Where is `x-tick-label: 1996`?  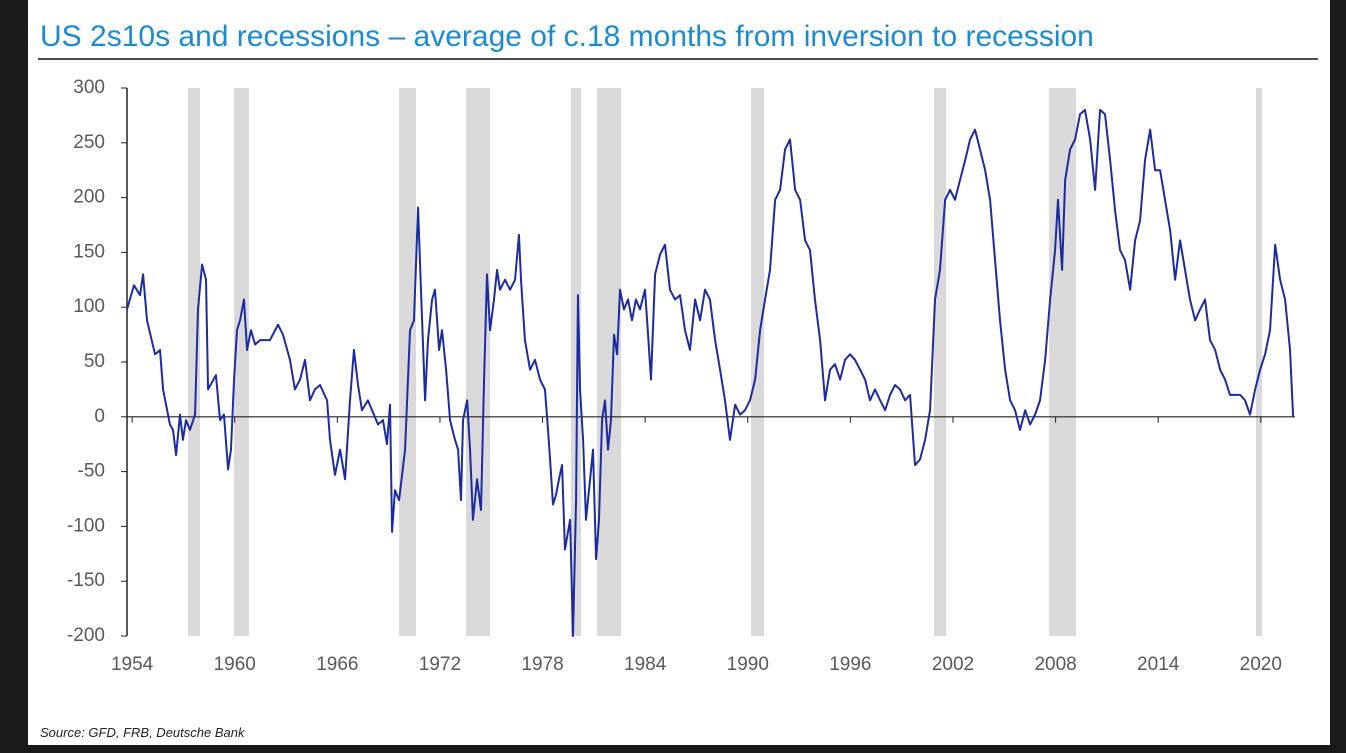
x-tick-label: 1996 is located at coordinates (850, 664).